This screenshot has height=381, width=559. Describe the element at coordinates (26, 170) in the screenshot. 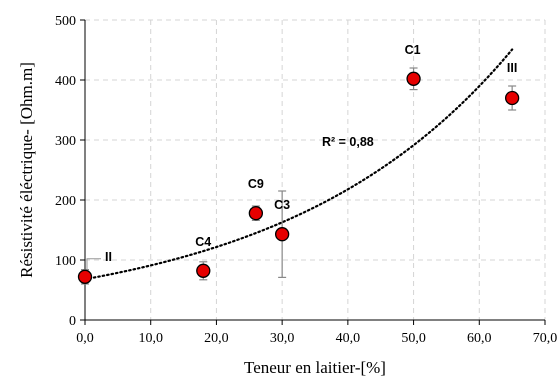

I see `y-axis-title: Résistivité éléctrique- [Ohm.m]` at that location.